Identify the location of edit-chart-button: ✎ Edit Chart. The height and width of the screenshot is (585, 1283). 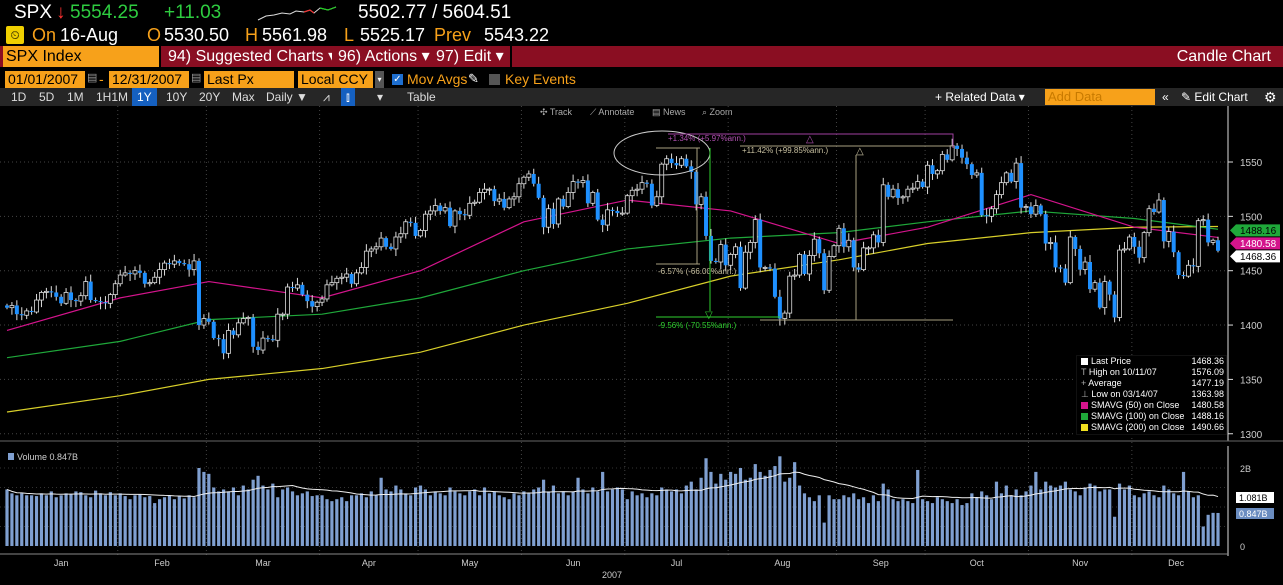
(1214, 97).